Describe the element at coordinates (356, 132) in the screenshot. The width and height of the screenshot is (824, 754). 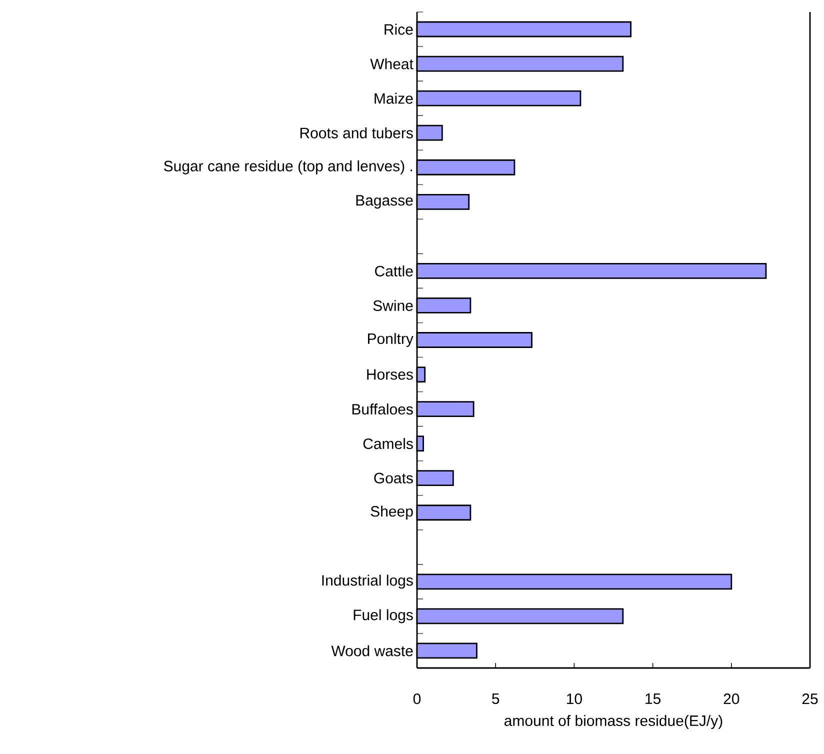
I see `y-tick-label: Roots and tubers` at that location.